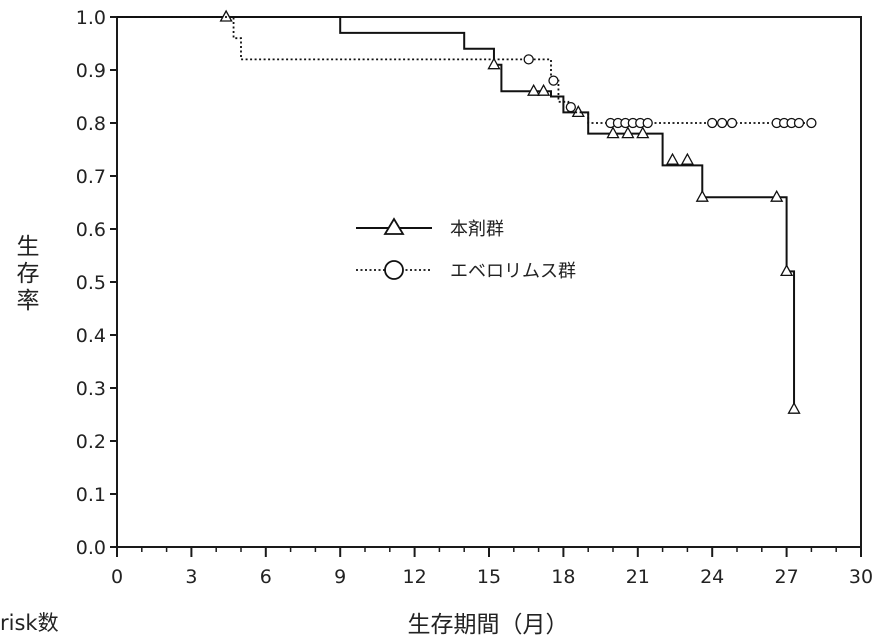 The image size is (882, 637). What do you see at coordinates (861, 577) in the screenshot?
I see `x-tick-label: 30` at bounding box center [861, 577].